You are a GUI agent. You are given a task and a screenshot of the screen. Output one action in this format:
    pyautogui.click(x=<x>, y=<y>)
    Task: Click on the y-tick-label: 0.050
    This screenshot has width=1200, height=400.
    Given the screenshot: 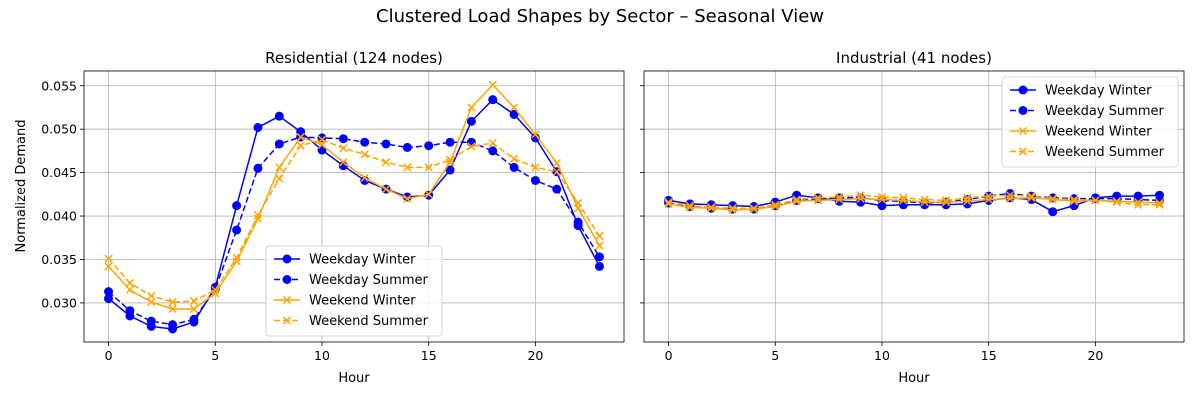 What is the action you would take?
    pyautogui.click(x=59, y=129)
    